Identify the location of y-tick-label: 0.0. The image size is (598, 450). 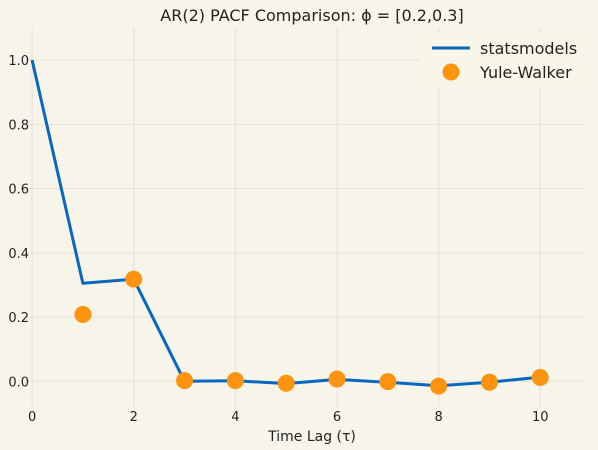
(18, 382).